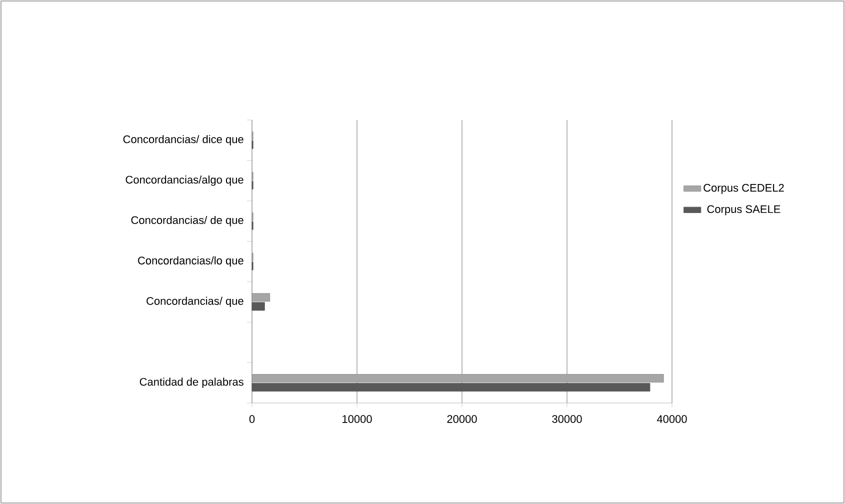 Image resolution: width=845 pixels, height=504 pixels. Describe the element at coordinates (252, 419) in the screenshot. I see `x-tick-label: 0` at that location.